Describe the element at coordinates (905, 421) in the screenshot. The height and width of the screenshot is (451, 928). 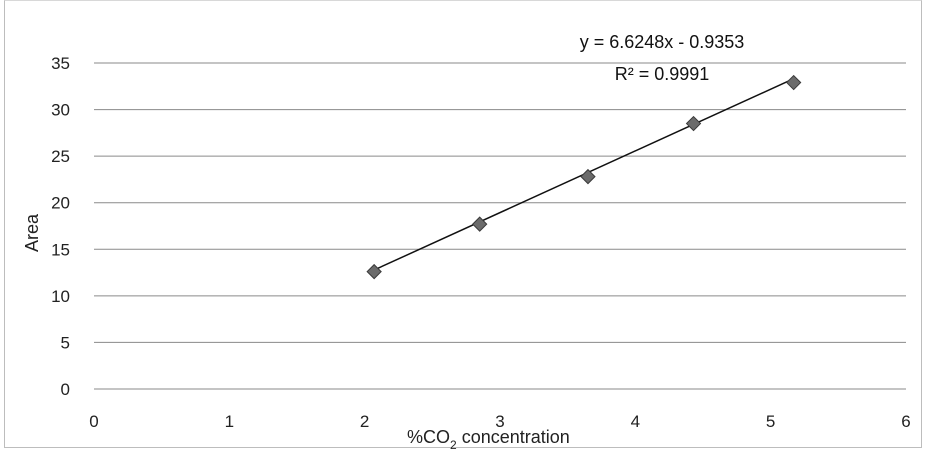
I see `x-tick-label: 6` at that location.